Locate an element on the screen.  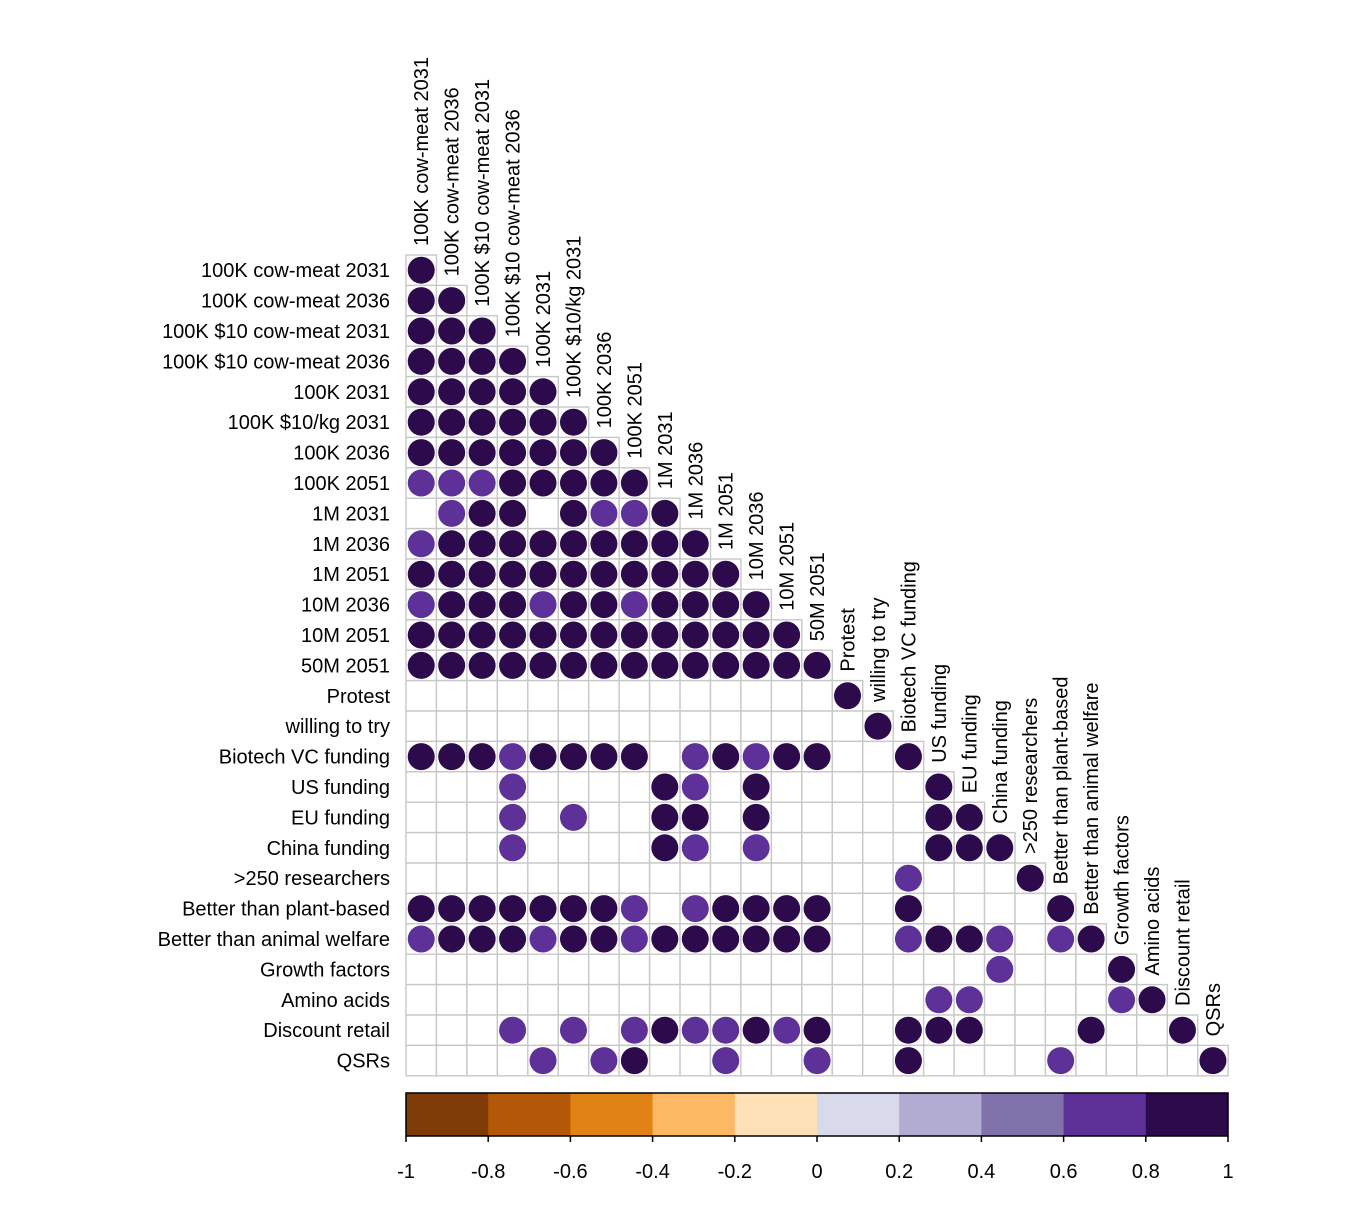
row-label: 100K cow-meat 2031 is located at coordinates (295, 271).